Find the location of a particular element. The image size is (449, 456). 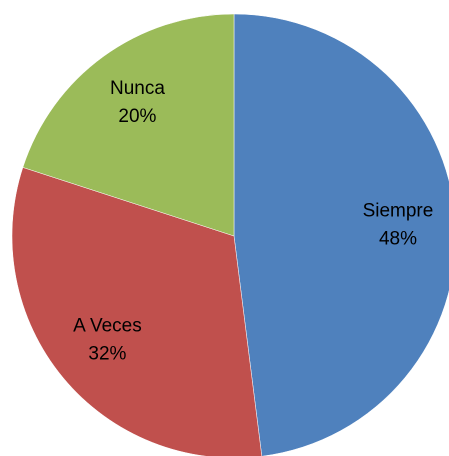

slice-label-name: A Veces is located at coordinates (107, 326).